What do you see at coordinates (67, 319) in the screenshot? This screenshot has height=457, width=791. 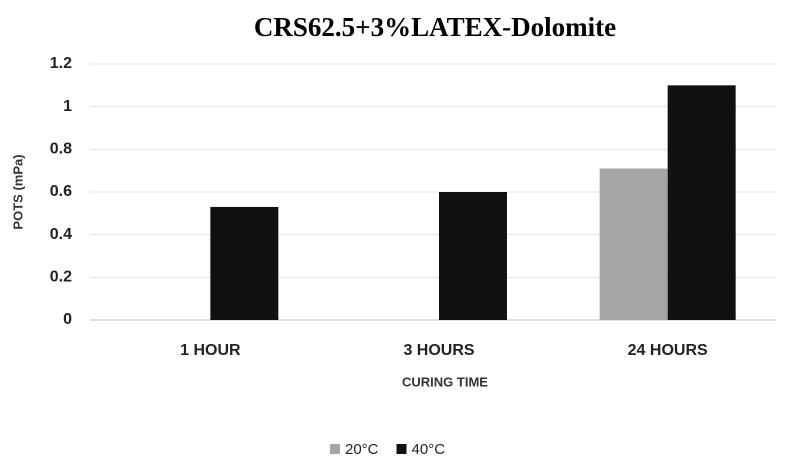 I see `y-tick-label: 0` at bounding box center [67, 319].